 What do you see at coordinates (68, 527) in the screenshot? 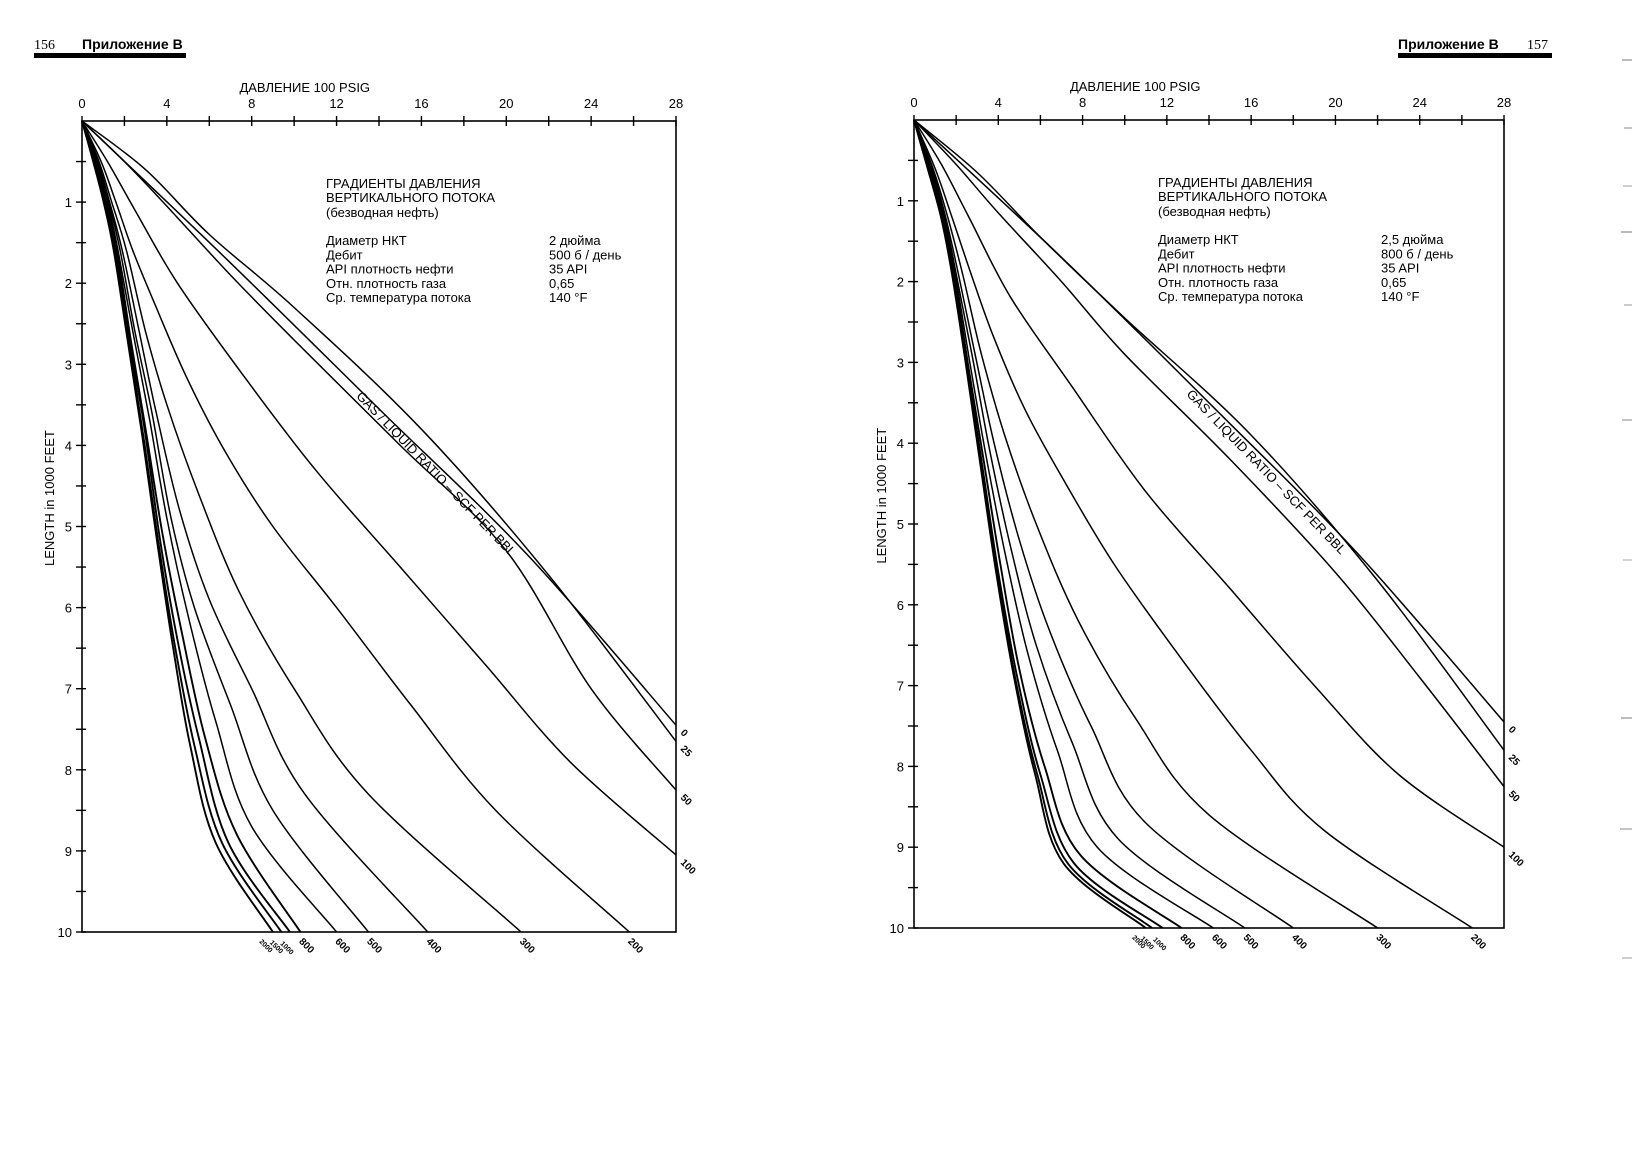
I see `y-tick-label: 5` at bounding box center [68, 527].